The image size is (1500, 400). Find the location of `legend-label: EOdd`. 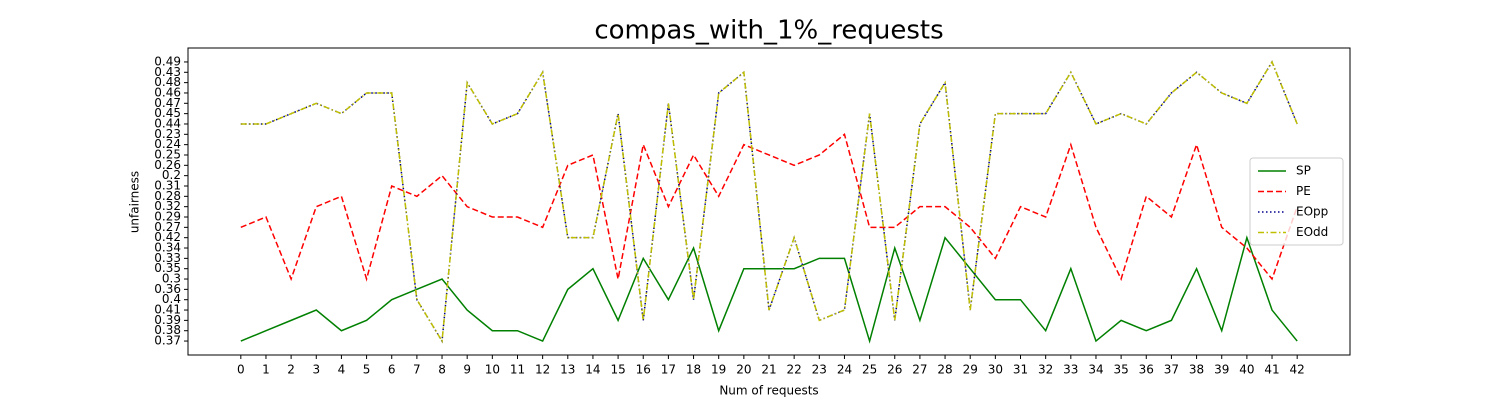

legend-label: EOdd is located at coordinates (1312, 232).